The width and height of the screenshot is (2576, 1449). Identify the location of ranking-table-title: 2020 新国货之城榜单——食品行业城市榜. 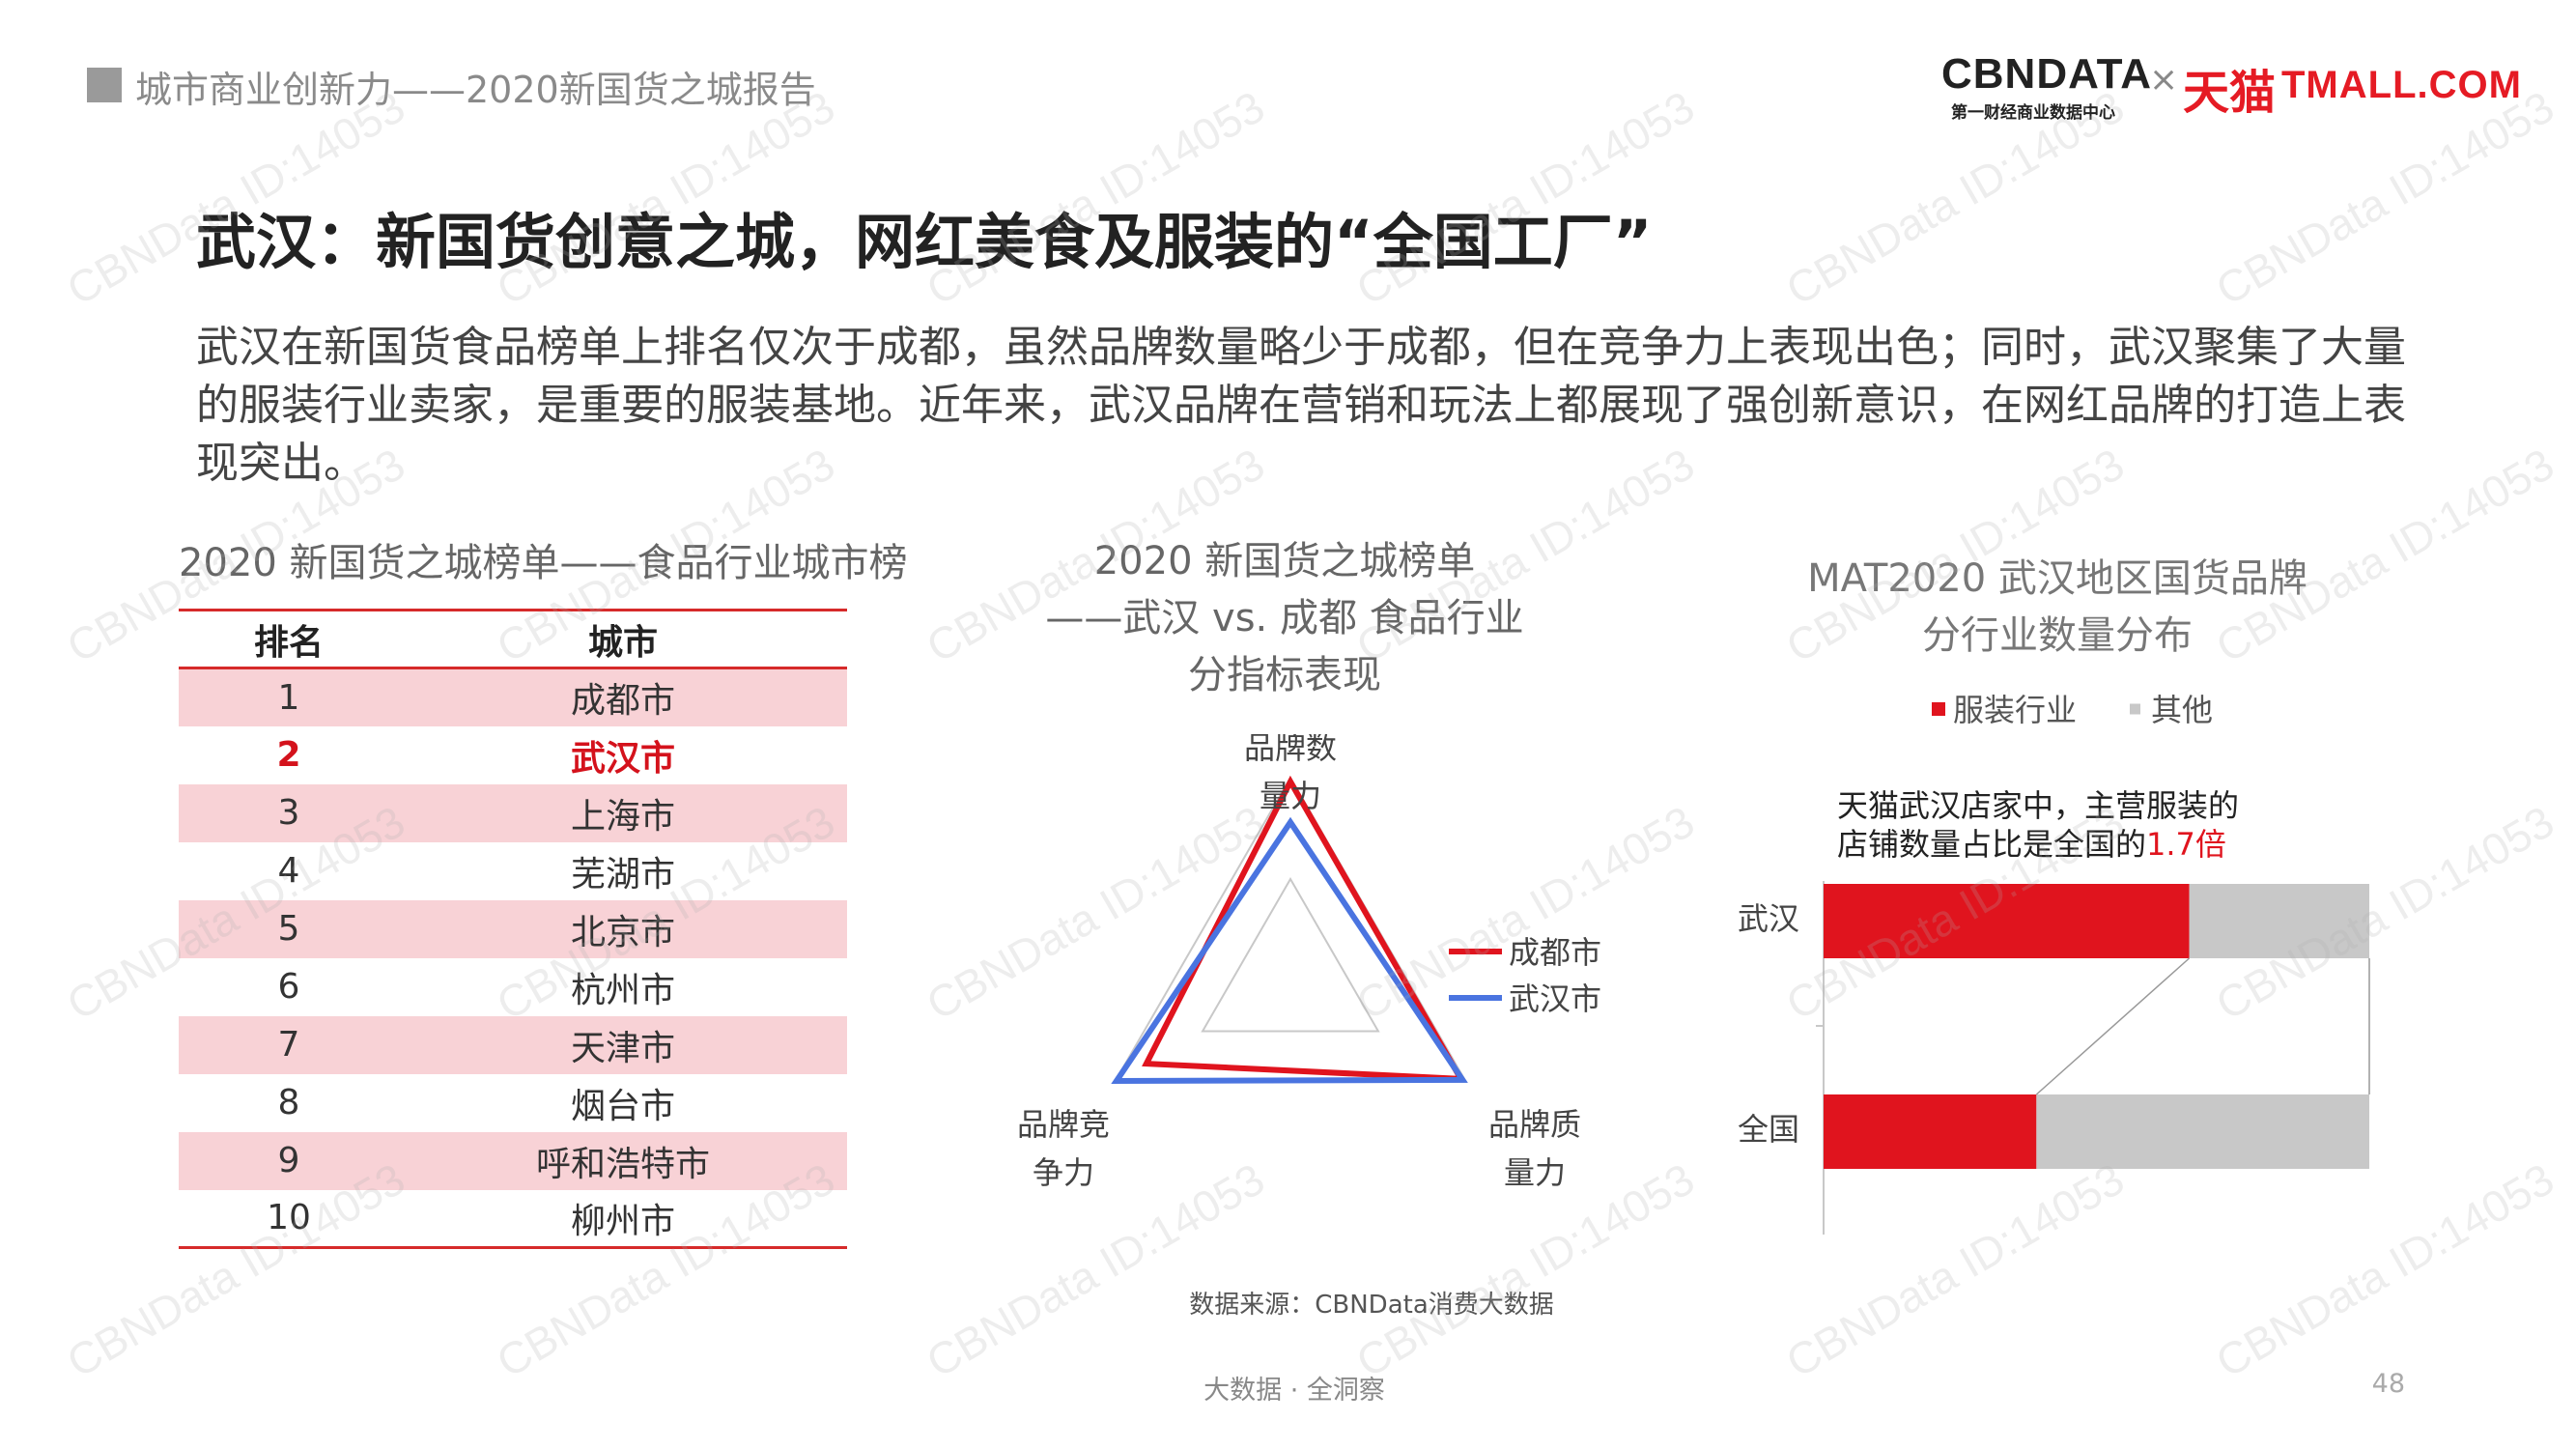
(543, 563).